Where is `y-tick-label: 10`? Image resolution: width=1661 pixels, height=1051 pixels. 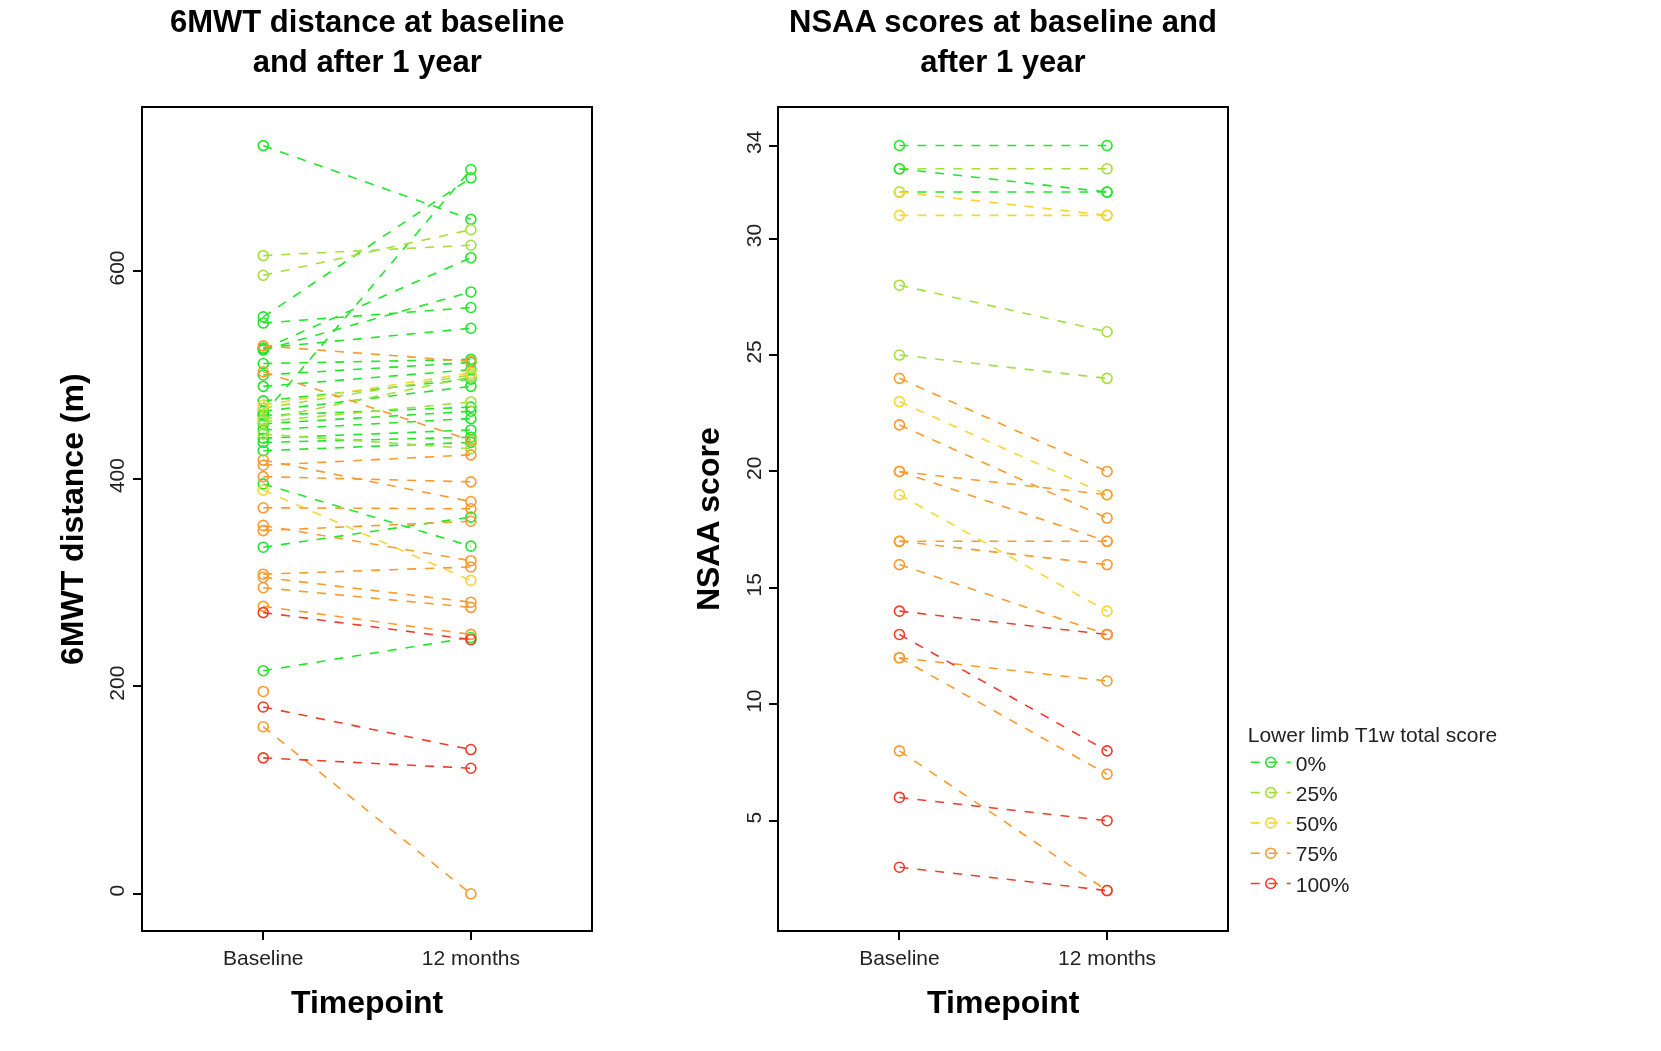 y-tick-label: 10 is located at coordinates (753, 701).